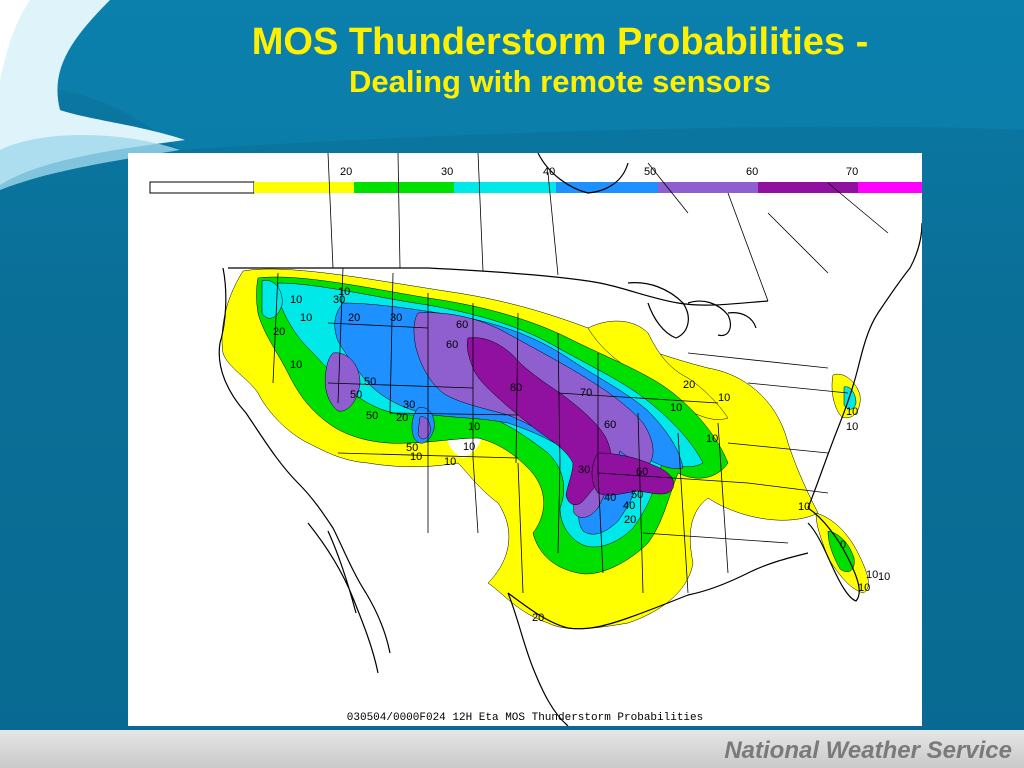  I want to click on scale-tick-label: 70, so click(852, 172).